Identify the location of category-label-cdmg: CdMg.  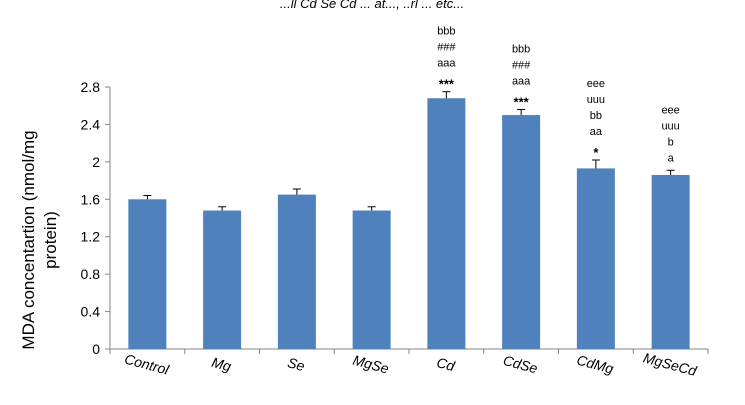
(595, 364).